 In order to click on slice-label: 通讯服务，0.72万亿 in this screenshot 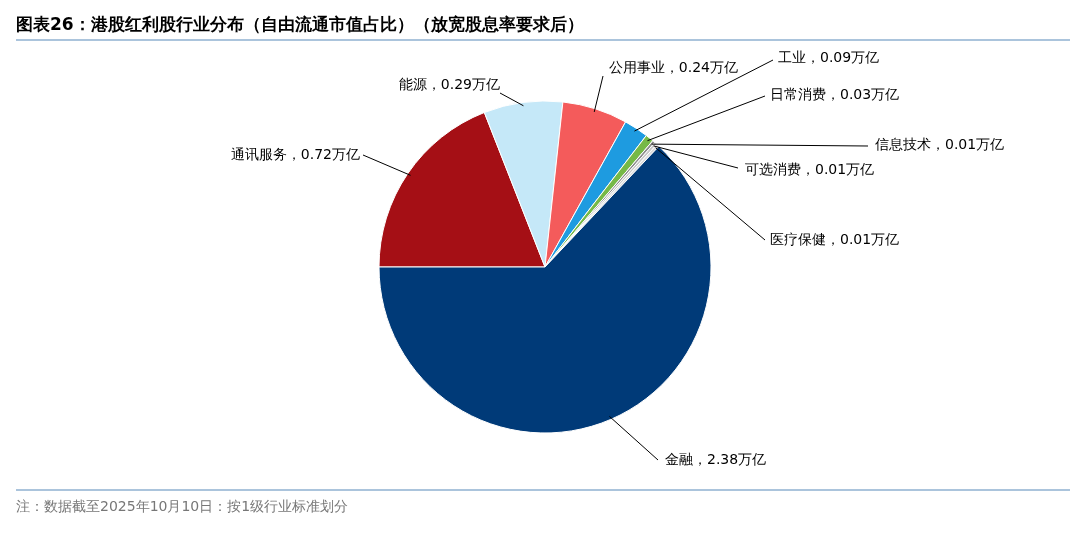, I will do `click(295, 154)`.